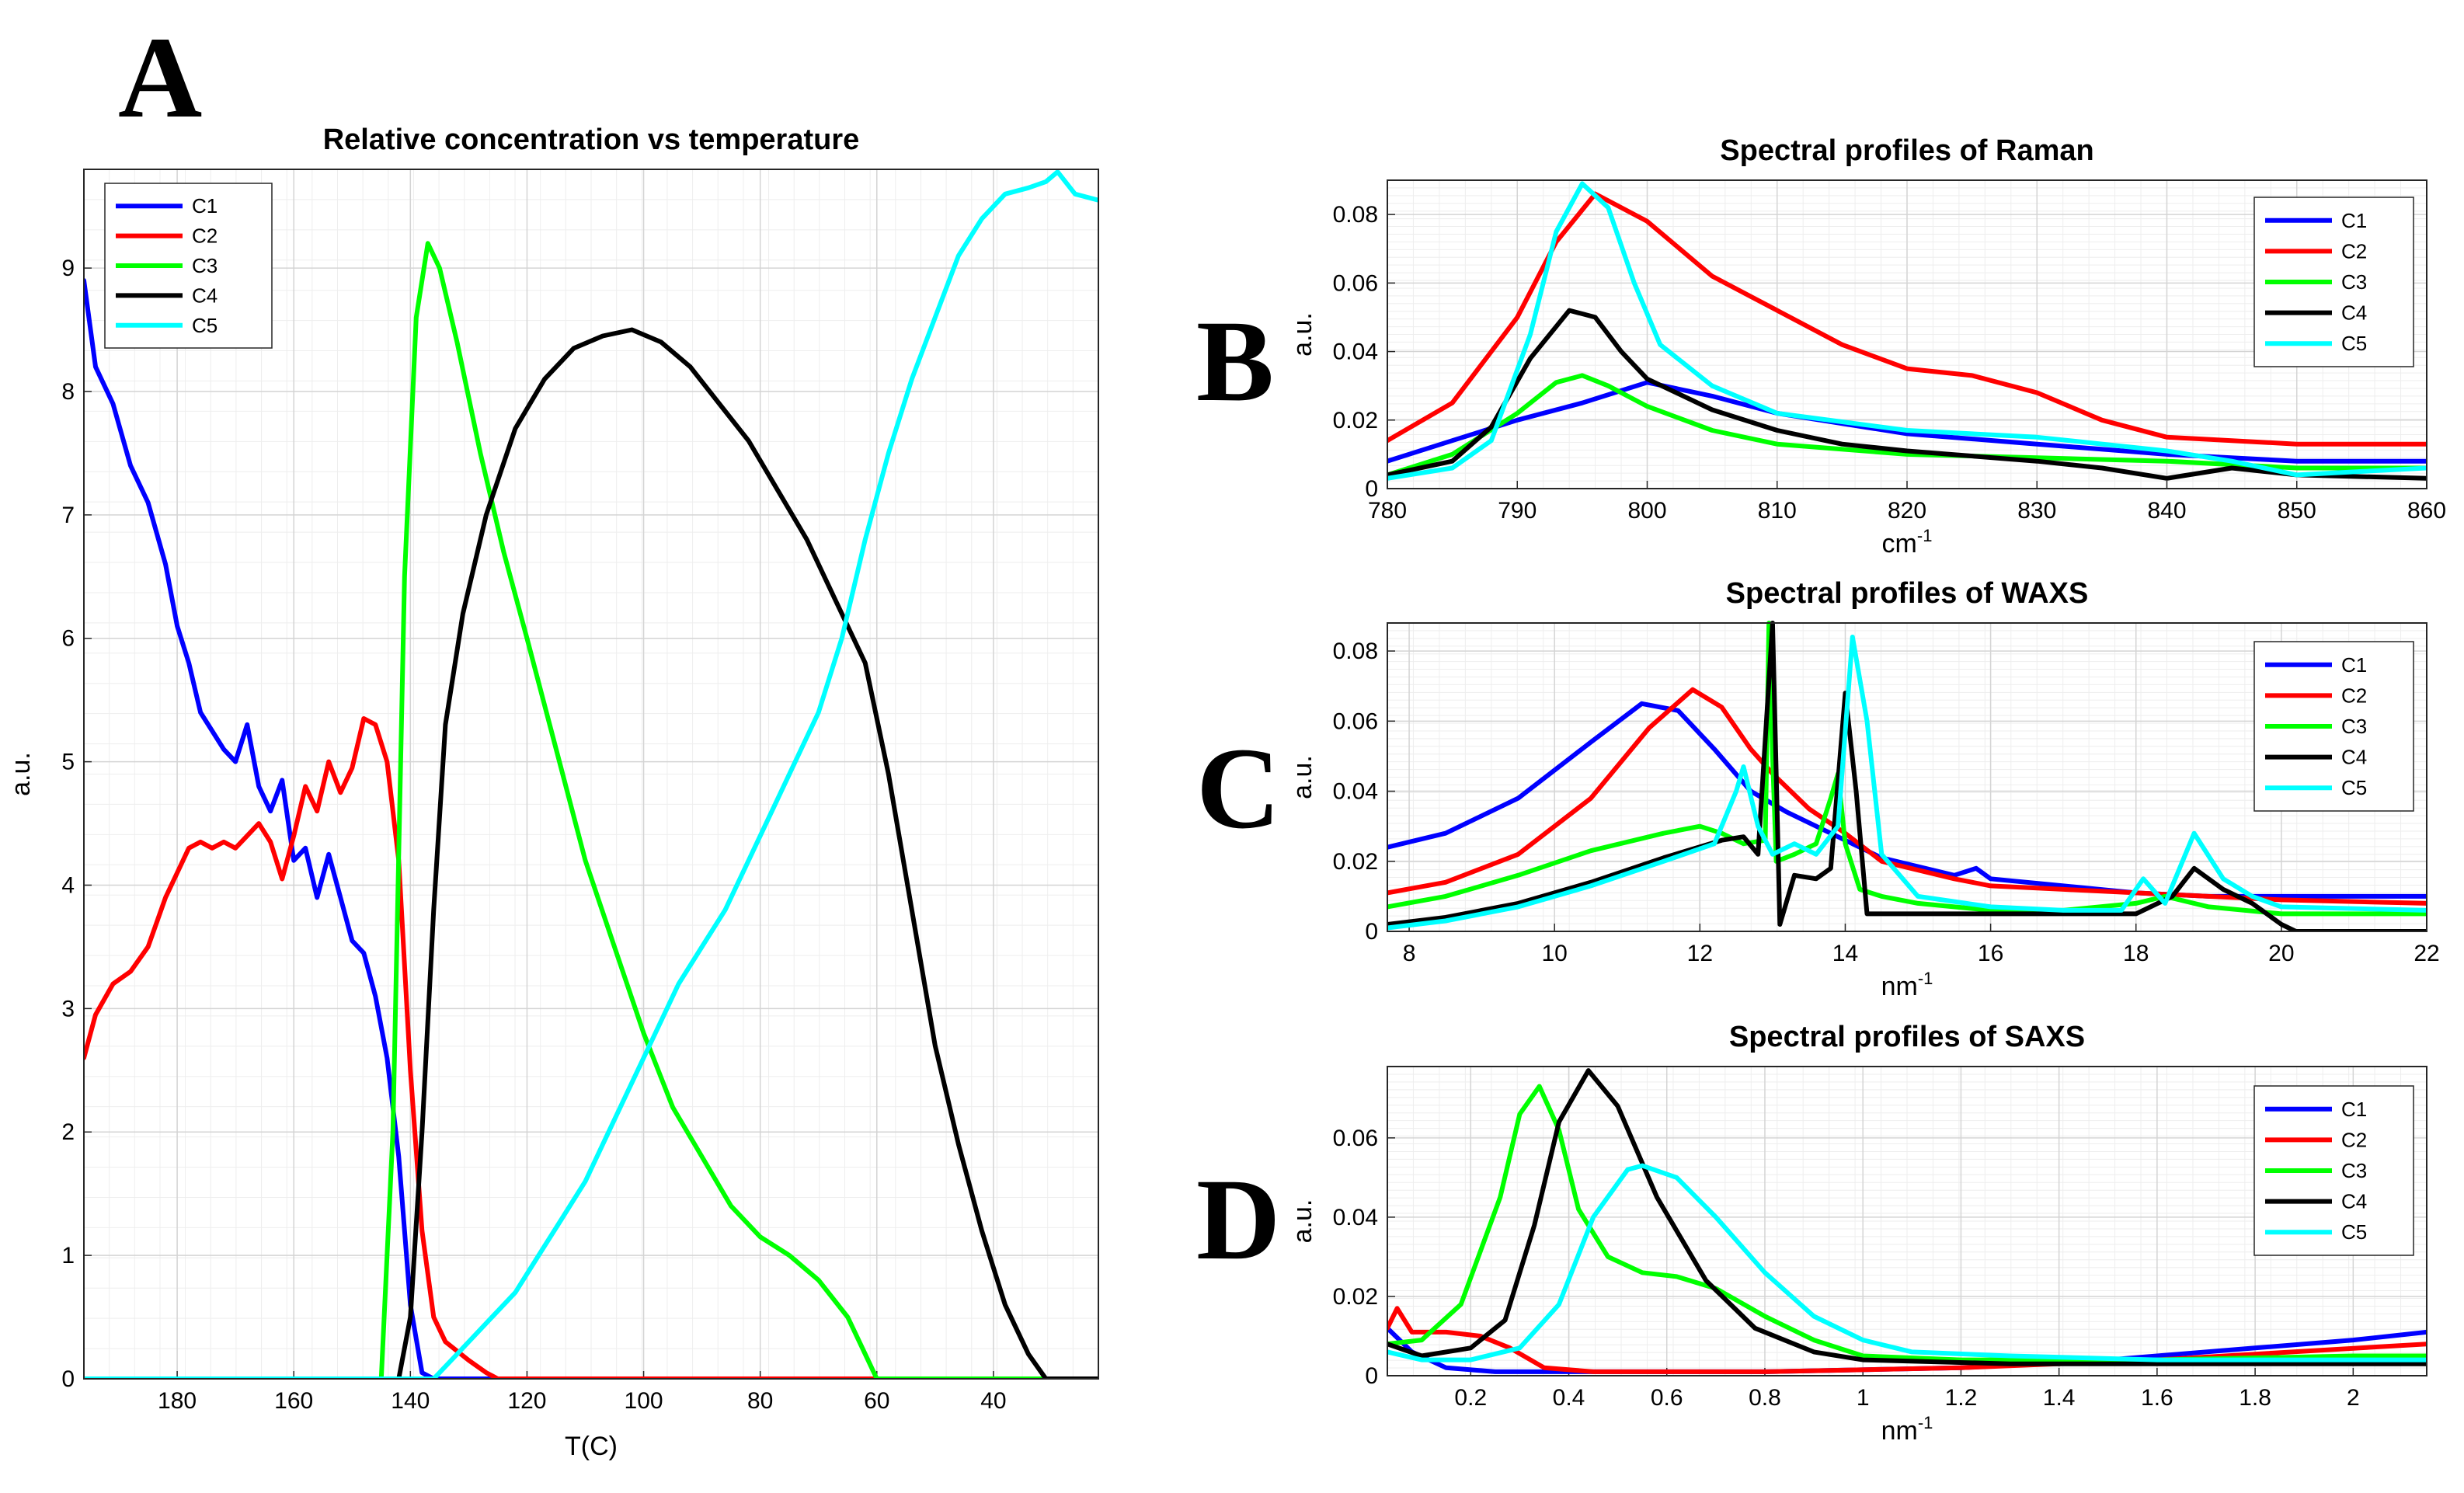 The width and height of the screenshot is (2464, 1493). I want to click on x-tick-label: 100, so click(644, 1401).